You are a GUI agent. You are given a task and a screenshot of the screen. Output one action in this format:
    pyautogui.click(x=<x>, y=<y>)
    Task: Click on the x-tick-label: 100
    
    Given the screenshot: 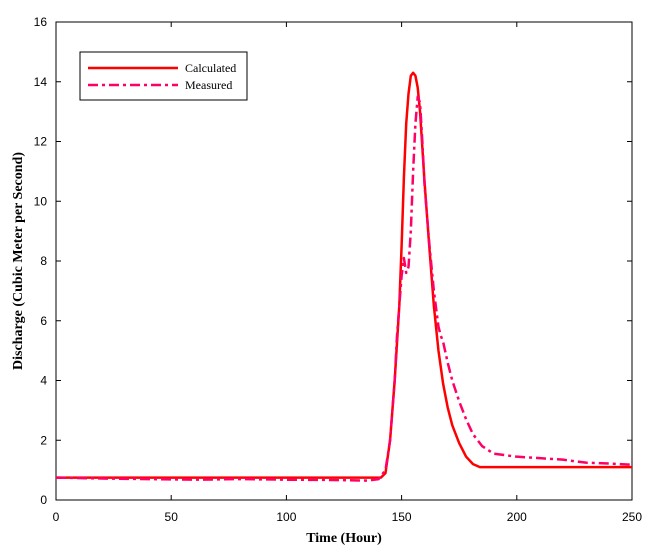 What is the action you would take?
    pyautogui.click(x=286, y=517)
    